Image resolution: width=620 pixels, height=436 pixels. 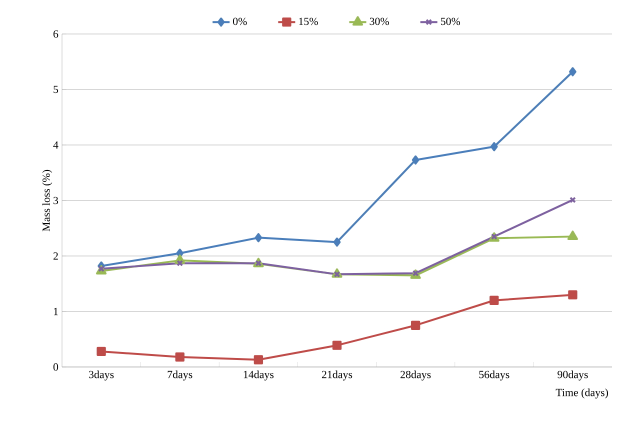 I want to click on x-axis-title: Time (days), so click(x=582, y=393).